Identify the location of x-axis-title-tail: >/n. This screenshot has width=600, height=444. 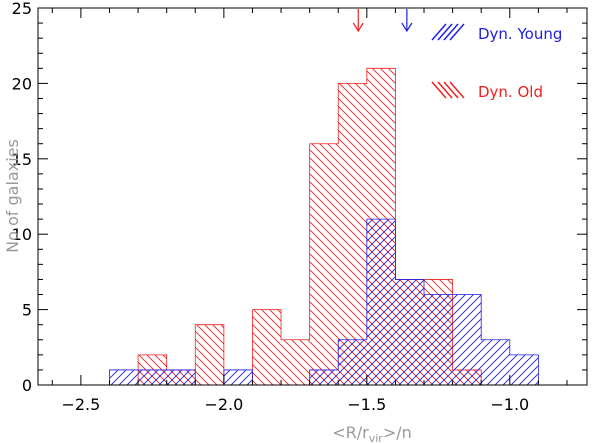
(397, 432).